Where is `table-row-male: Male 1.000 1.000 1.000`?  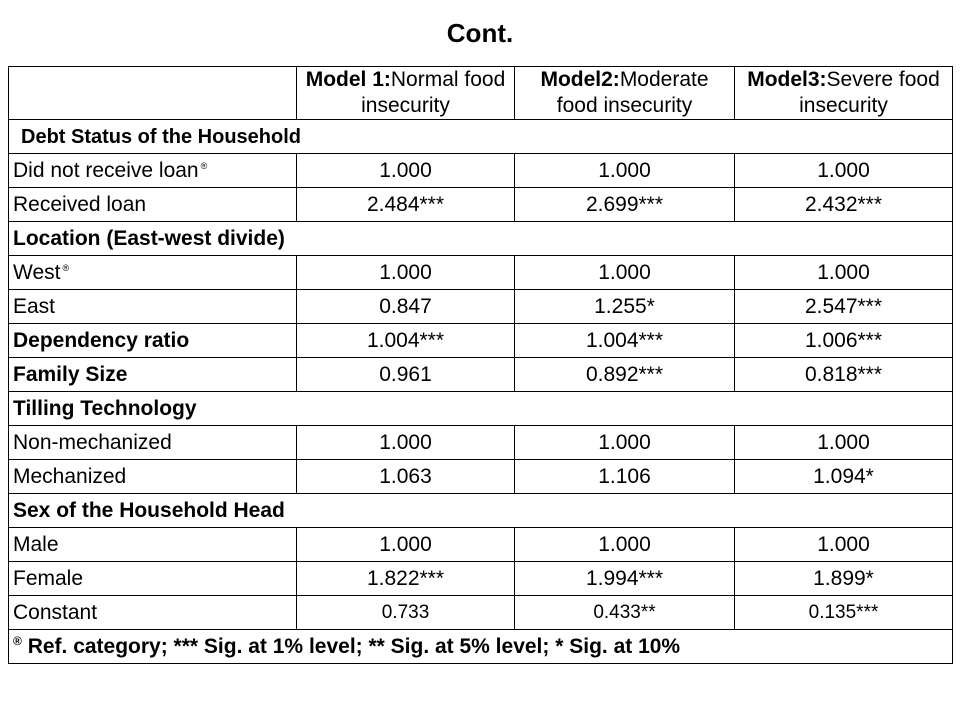 table-row-male: Male 1.000 1.000 1.000 is located at coordinates (480, 544).